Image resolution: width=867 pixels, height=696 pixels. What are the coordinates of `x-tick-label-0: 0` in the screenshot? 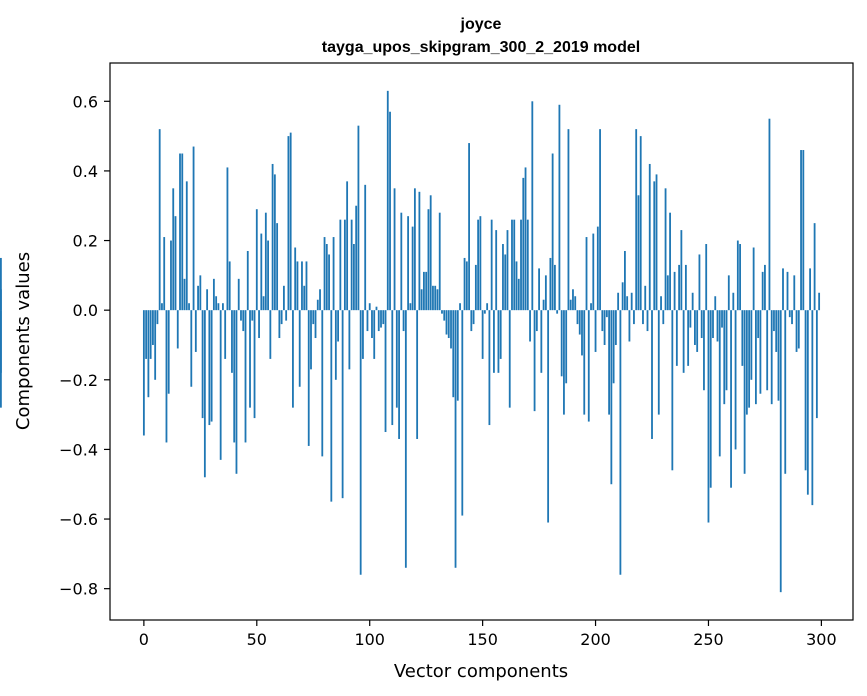 It's located at (144, 639).